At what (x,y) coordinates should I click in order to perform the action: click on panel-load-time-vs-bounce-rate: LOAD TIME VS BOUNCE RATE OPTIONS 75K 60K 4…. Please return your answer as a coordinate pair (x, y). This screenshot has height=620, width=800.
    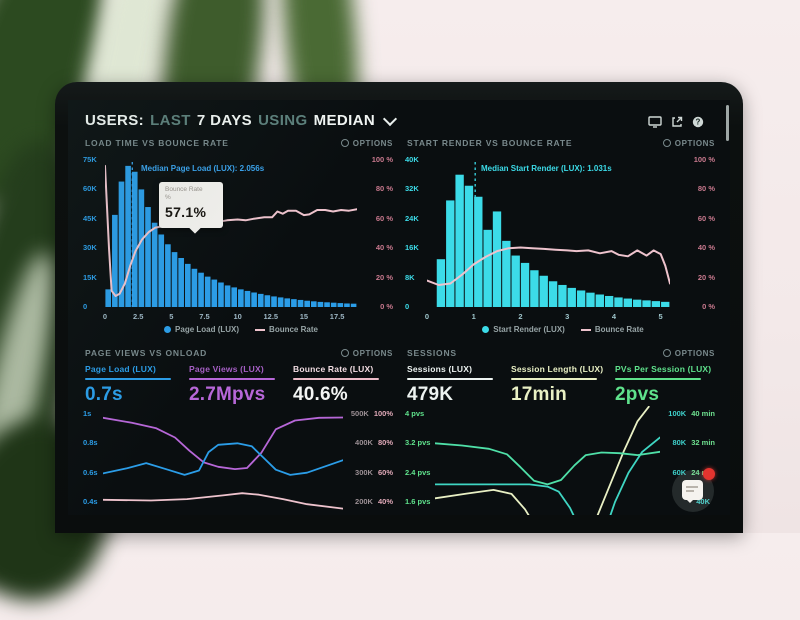
    Looking at the image, I should click on (241, 241).